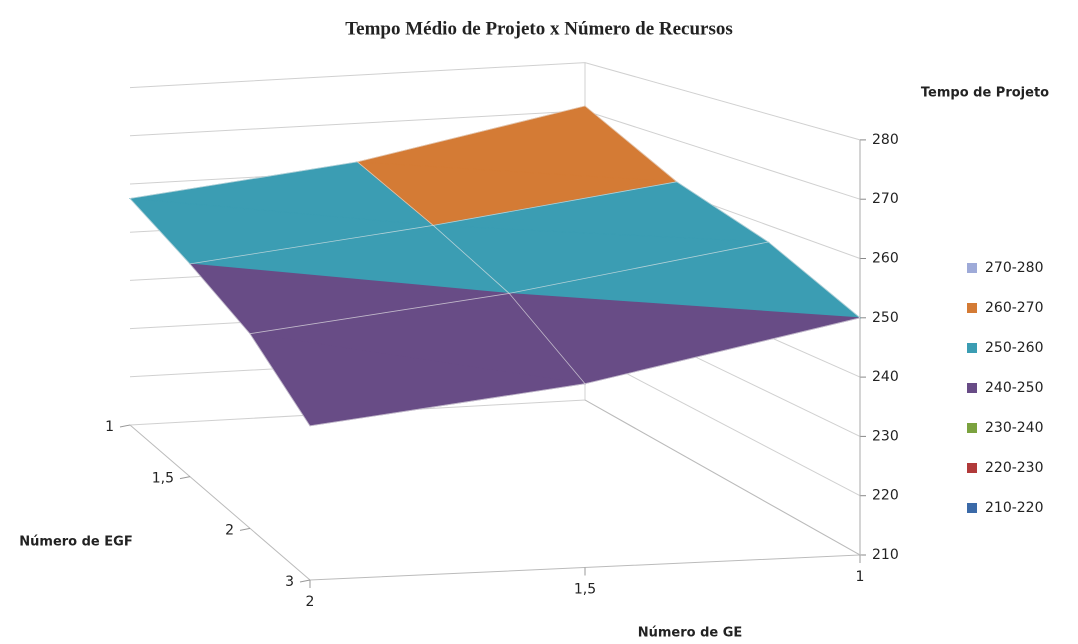 This screenshot has width=1078, height=644. What do you see at coordinates (885, 140) in the screenshot?
I see `z-tick-label: 280` at bounding box center [885, 140].